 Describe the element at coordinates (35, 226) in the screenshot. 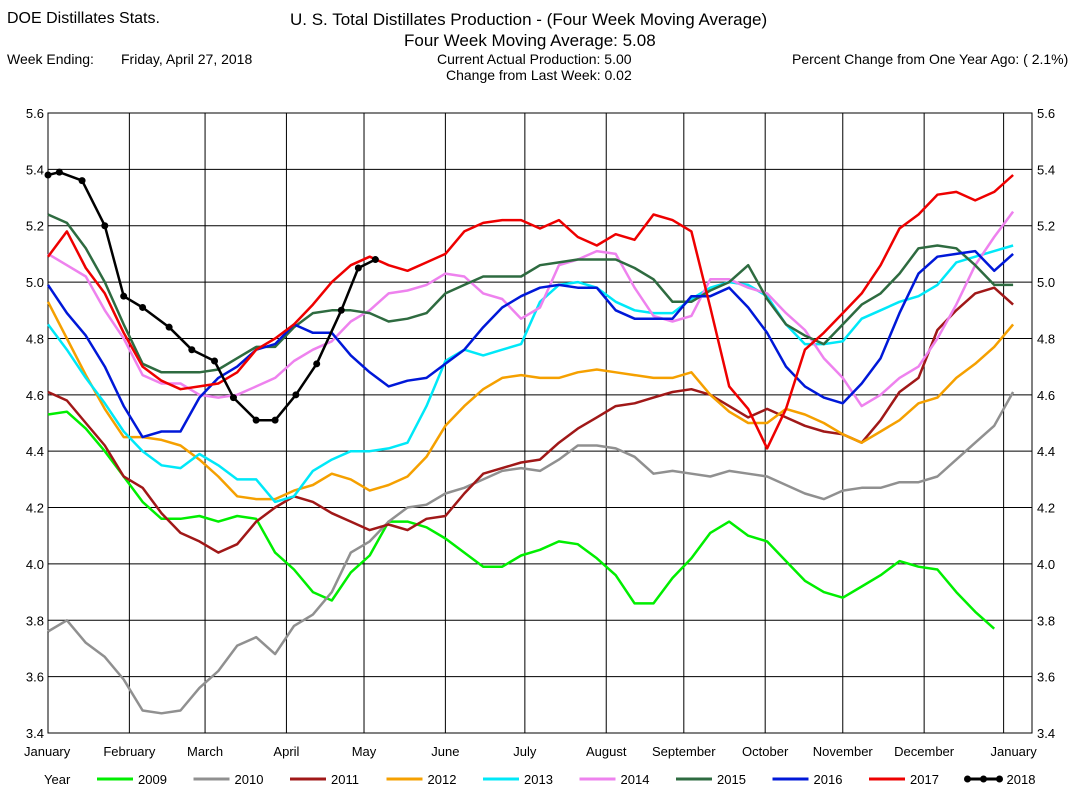

I see `y-tick-label-left: 5.2` at that location.